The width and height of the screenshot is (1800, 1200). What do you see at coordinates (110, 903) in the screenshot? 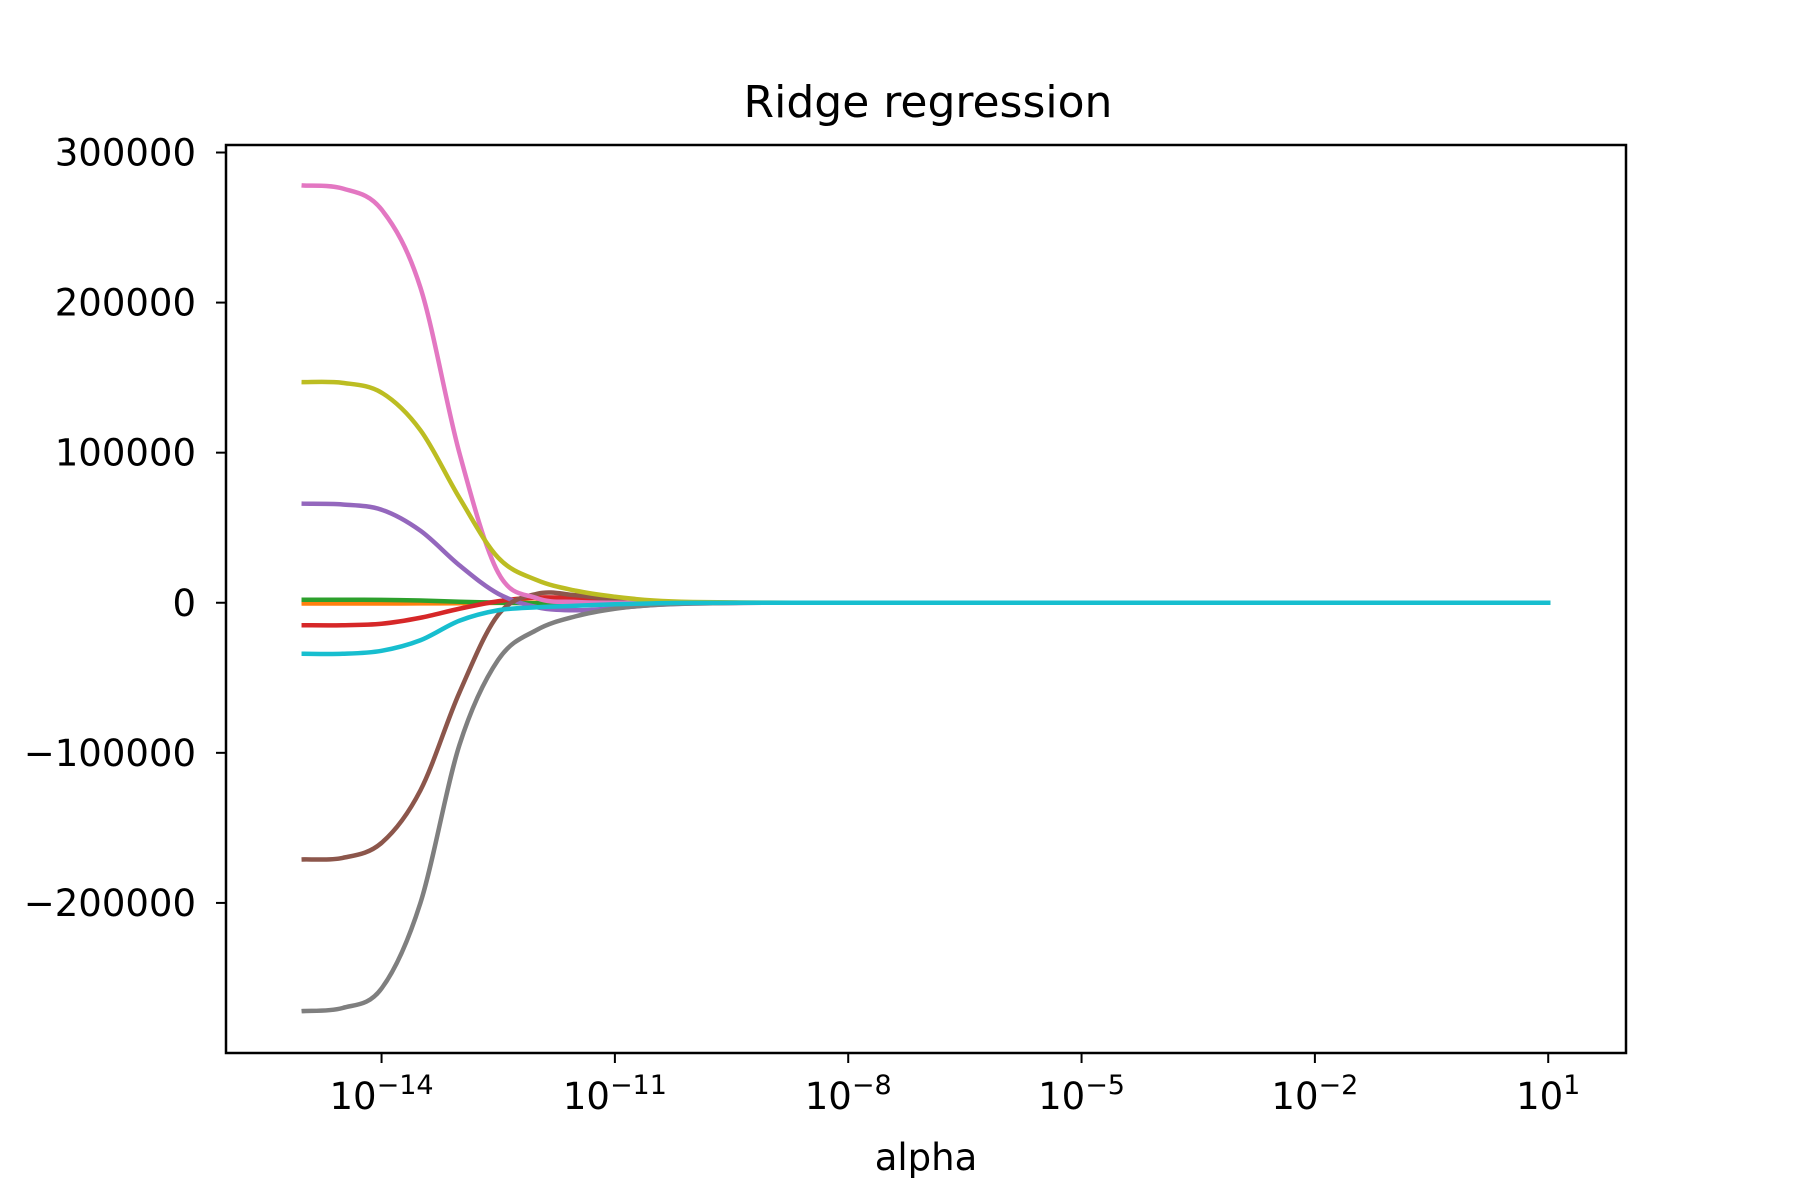
I see `y-tick-label: −200000` at bounding box center [110, 903].